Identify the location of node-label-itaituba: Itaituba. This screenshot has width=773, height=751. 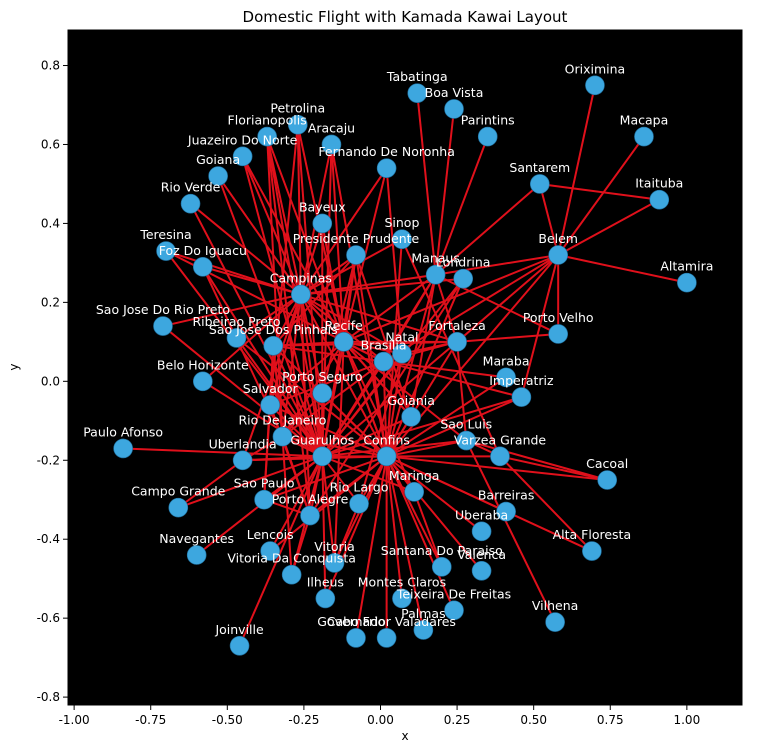
(659, 183).